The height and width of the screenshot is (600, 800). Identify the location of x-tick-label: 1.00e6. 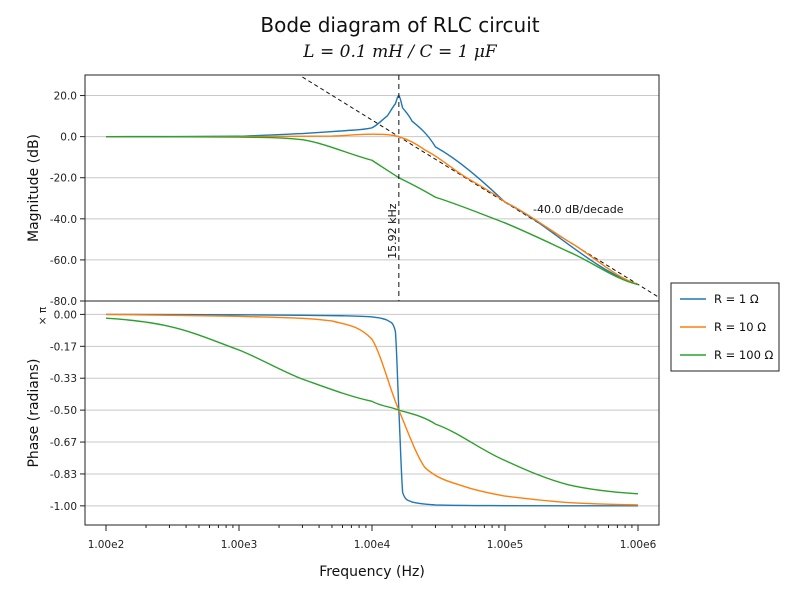
(638, 545).